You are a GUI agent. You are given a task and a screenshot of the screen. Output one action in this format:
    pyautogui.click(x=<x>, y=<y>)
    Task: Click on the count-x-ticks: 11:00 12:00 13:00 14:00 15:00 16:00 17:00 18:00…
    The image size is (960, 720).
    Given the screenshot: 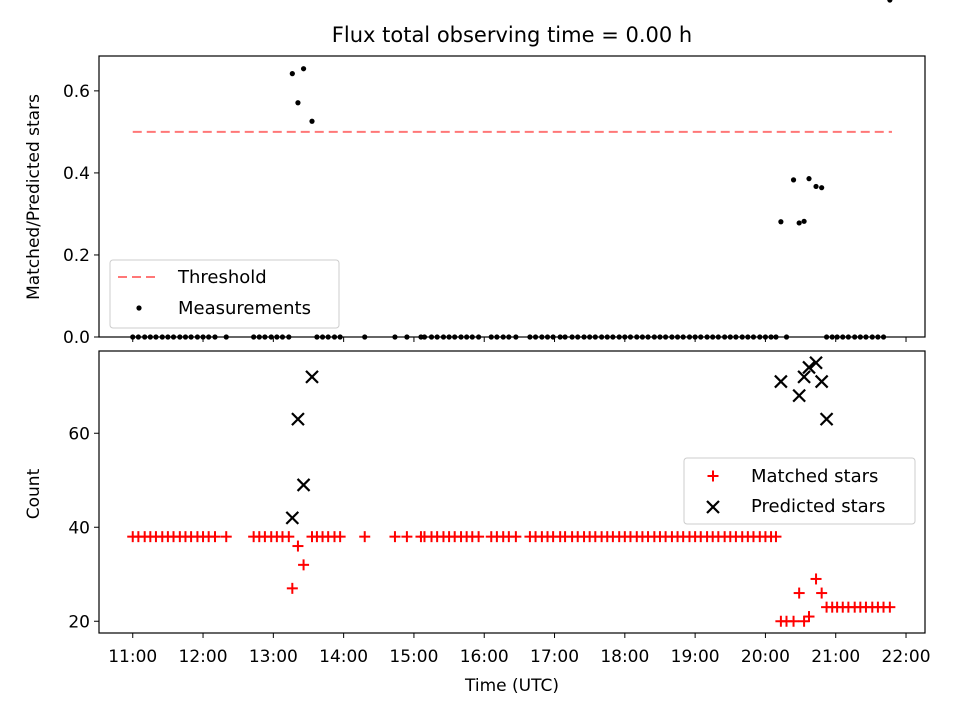 What is the action you would take?
    pyautogui.click(x=519, y=650)
    